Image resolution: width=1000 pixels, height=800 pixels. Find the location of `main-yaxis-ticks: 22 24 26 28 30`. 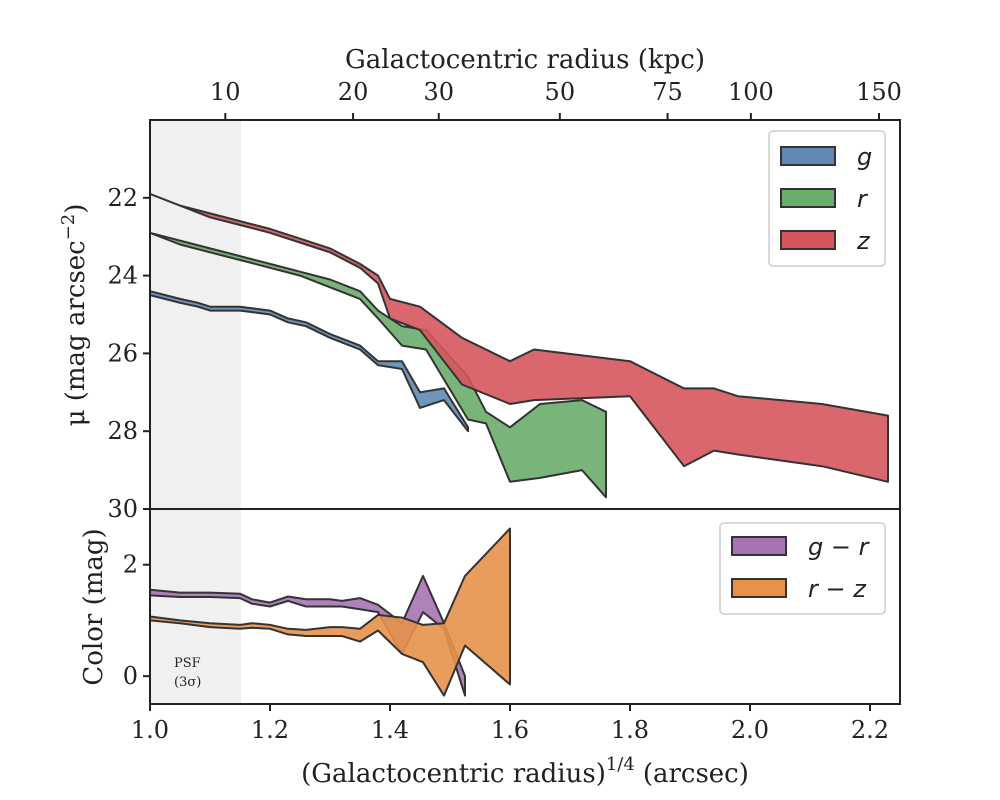

main-yaxis-ticks: 22 24 26 28 30 is located at coordinates (128, 353).